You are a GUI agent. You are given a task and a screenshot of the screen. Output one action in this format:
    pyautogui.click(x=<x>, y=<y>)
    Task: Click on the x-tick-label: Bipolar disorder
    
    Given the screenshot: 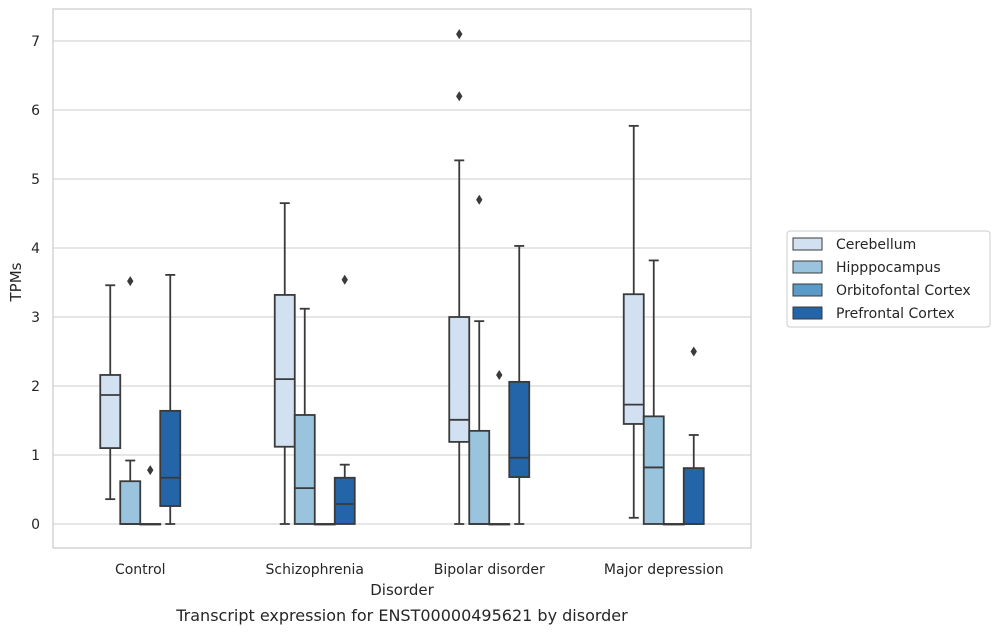 What is the action you would take?
    pyautogui.click(x=489, y=570)
    